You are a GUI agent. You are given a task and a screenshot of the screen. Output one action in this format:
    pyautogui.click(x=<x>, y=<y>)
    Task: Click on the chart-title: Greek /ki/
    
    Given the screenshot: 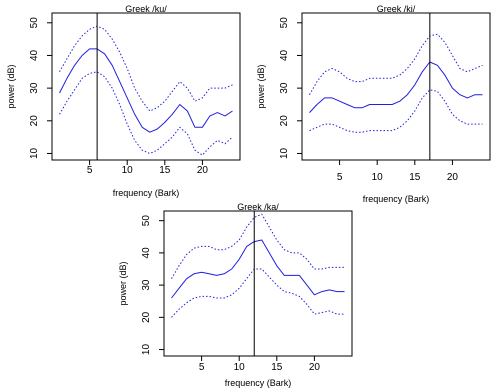 What is the action you would take?
    pyautogui.click(x=396, y=9)
    